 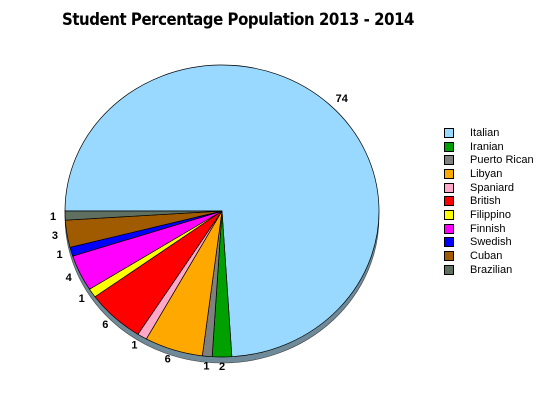 I want to click on slice-label-filippino: 1, so click(x=82, y=299).